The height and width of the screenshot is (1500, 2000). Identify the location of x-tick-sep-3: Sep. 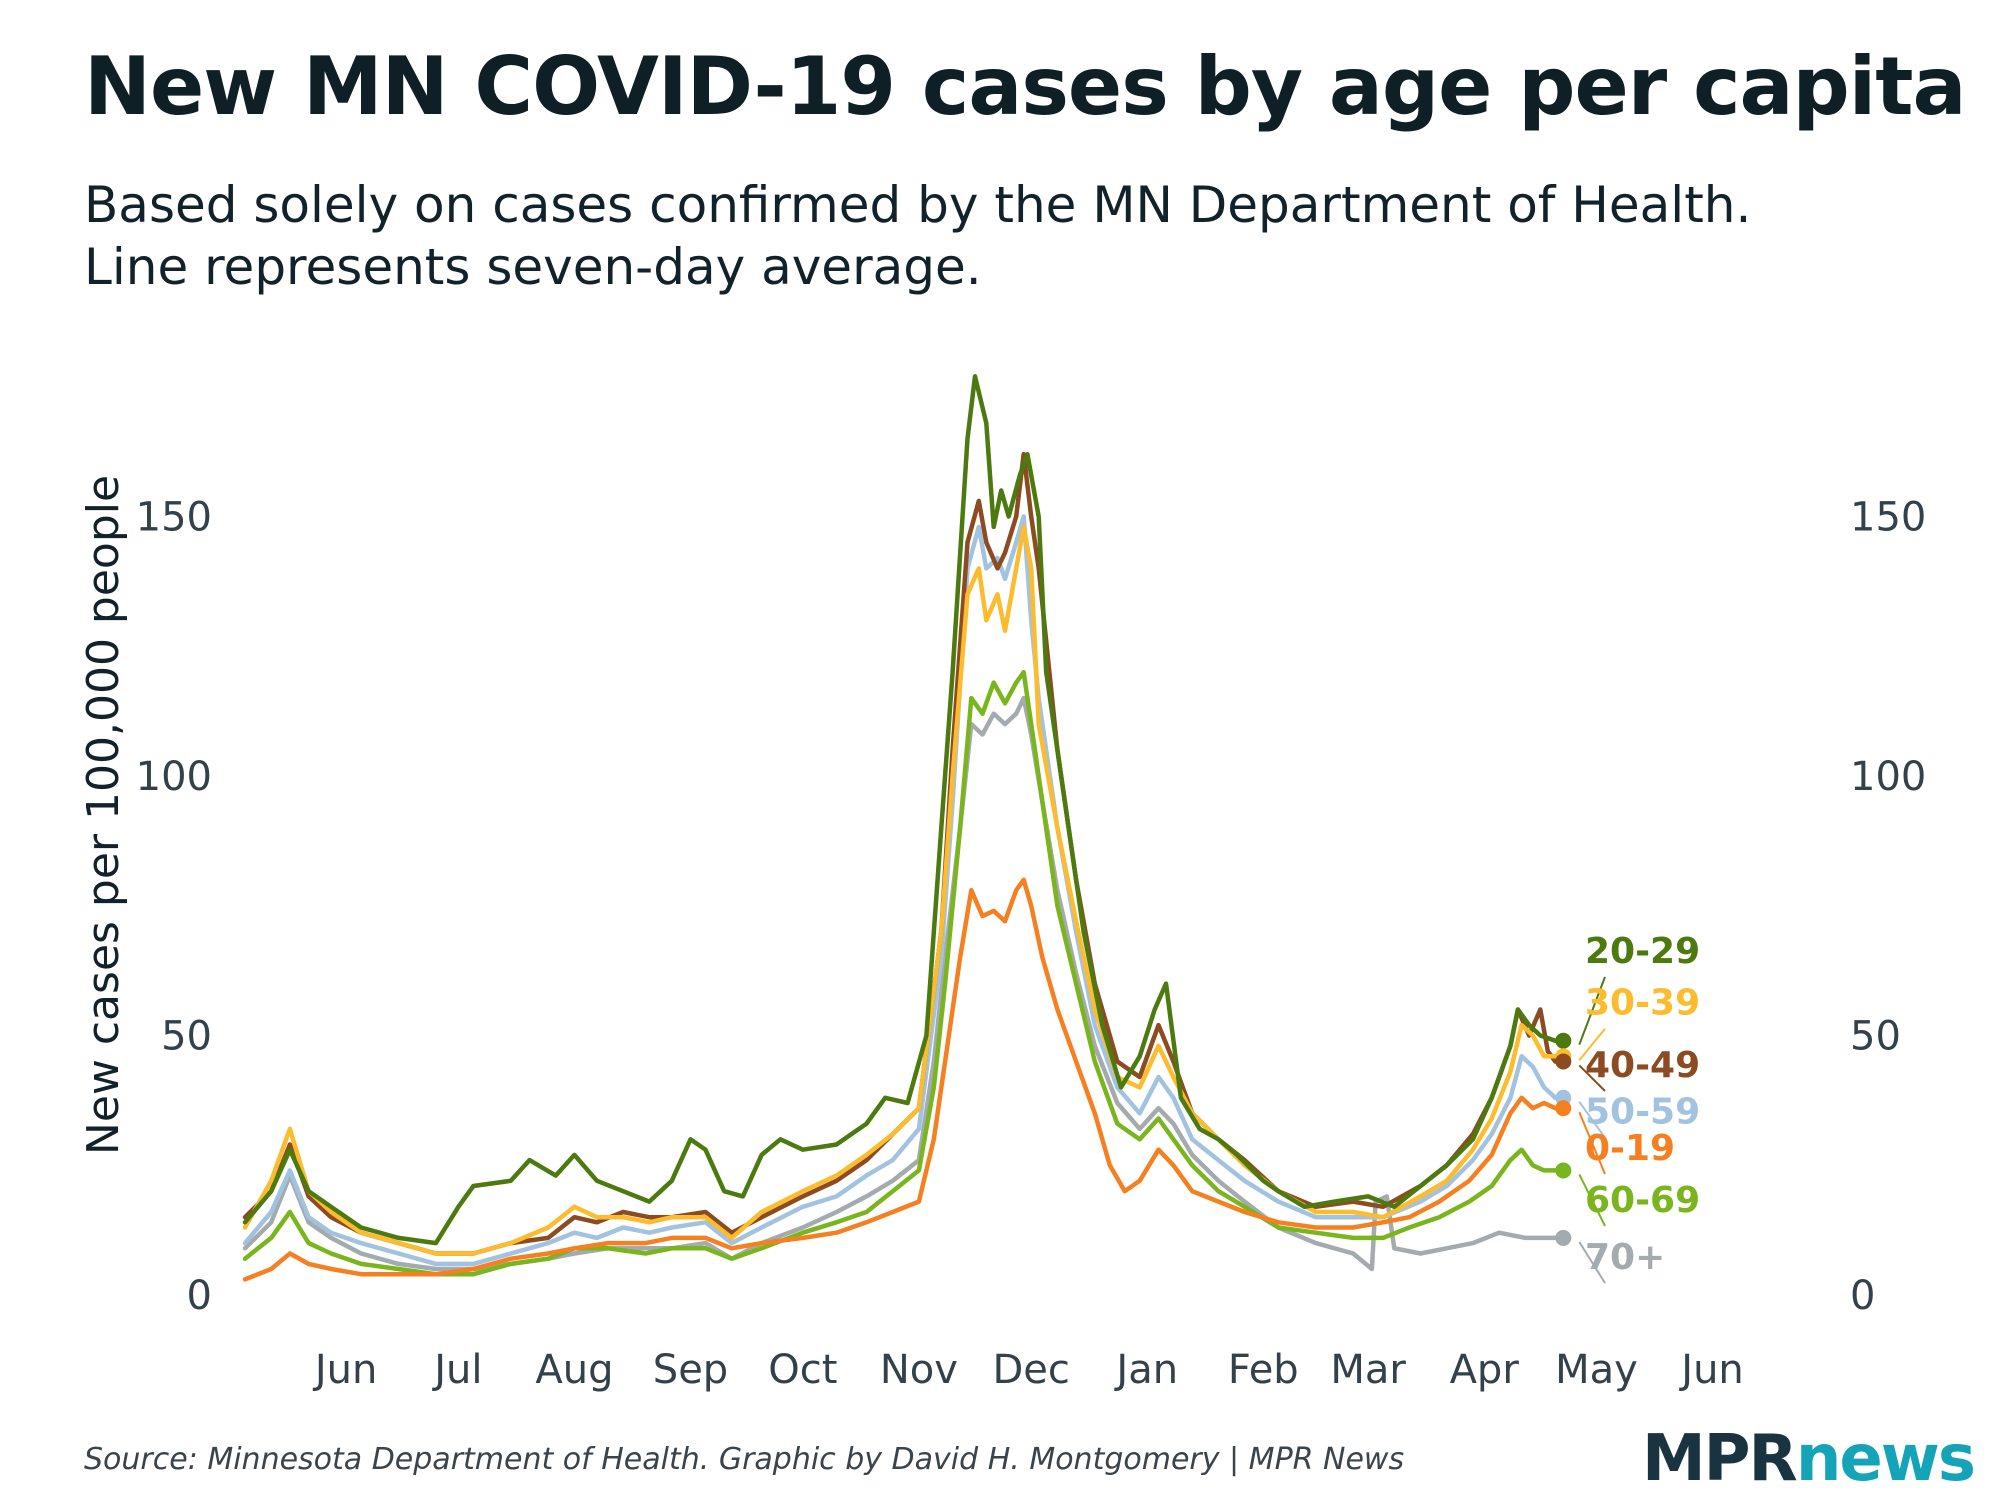
(690, 1370).